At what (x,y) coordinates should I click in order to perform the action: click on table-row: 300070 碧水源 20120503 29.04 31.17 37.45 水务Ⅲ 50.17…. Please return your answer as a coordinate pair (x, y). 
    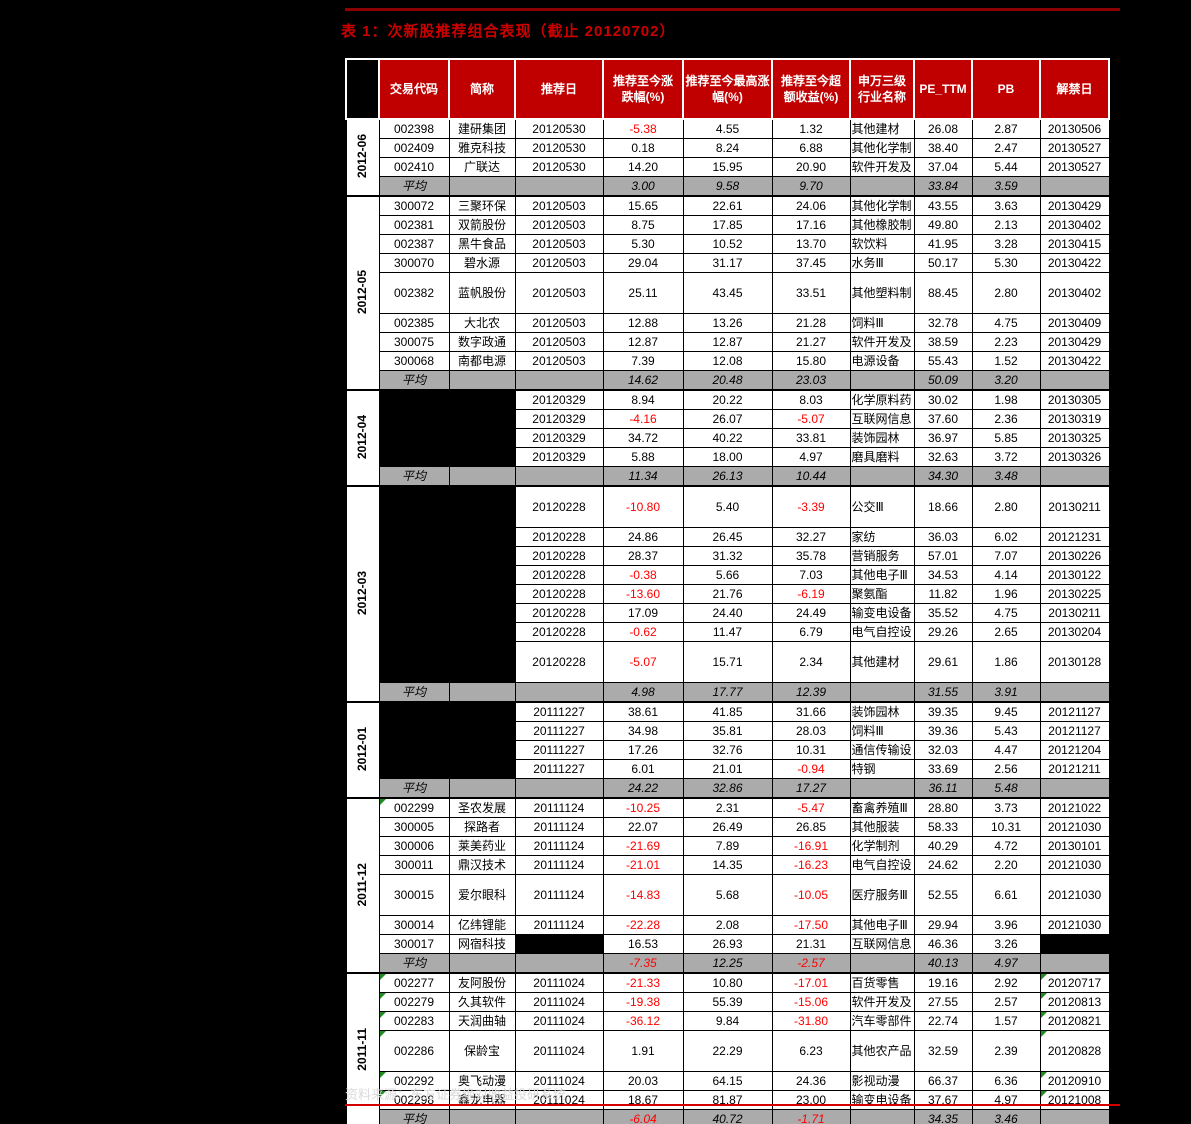
    Looking at the image, I should click on (728, 263).